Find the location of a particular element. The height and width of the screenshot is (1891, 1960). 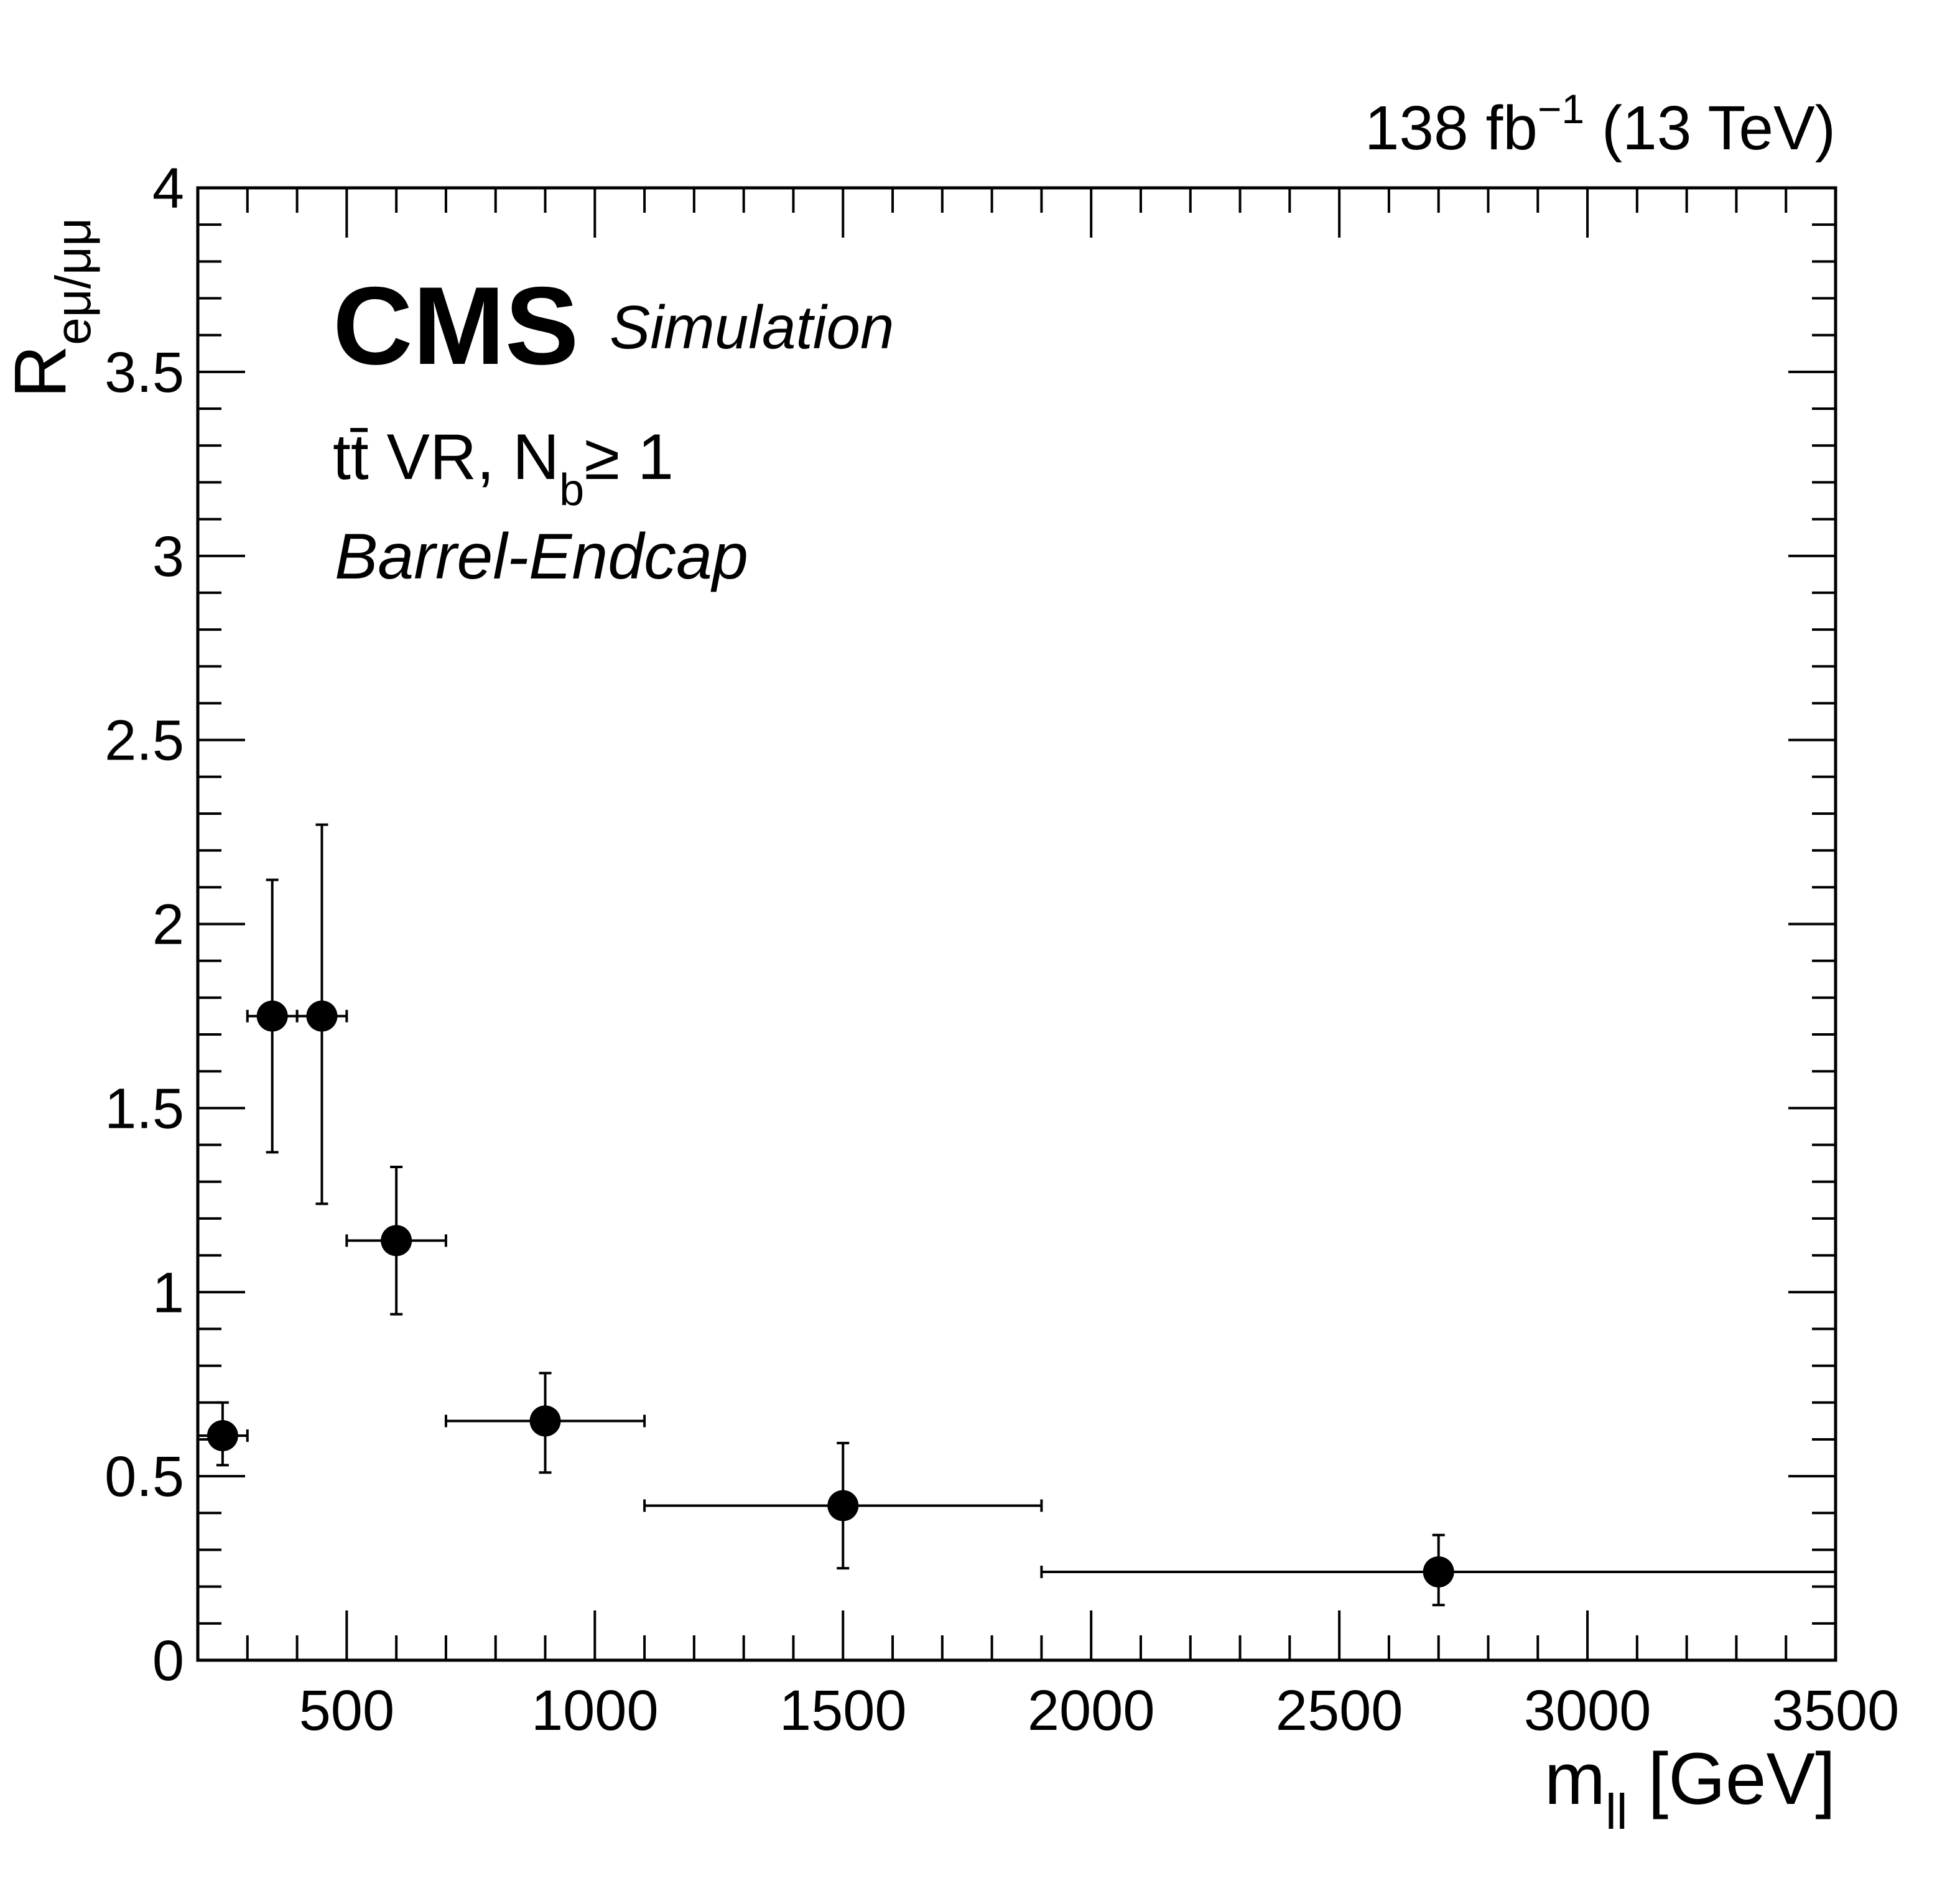

y-tick-label: 4 is located at coordinates (168, 188).